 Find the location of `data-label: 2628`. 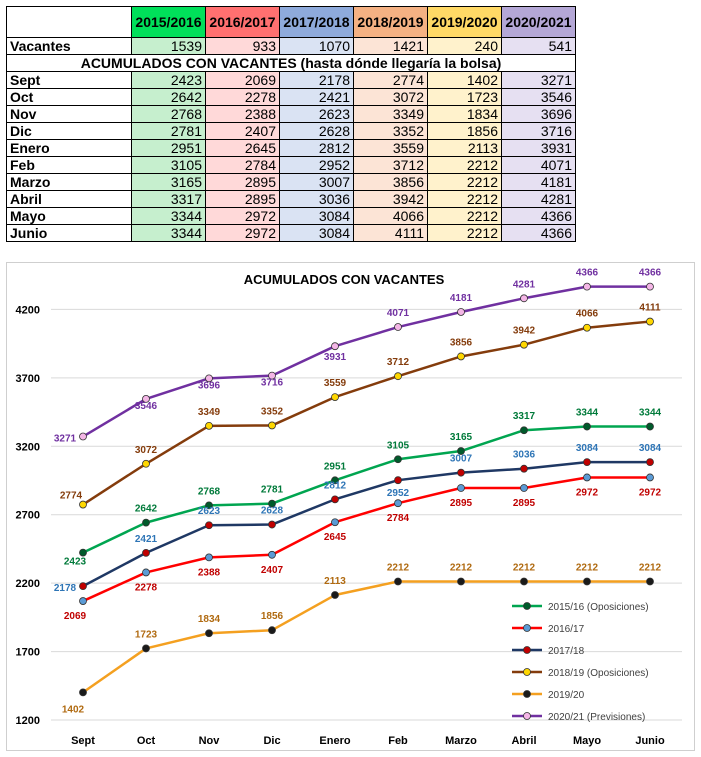

data-label: 2628 is located at coordinates (272, 511).